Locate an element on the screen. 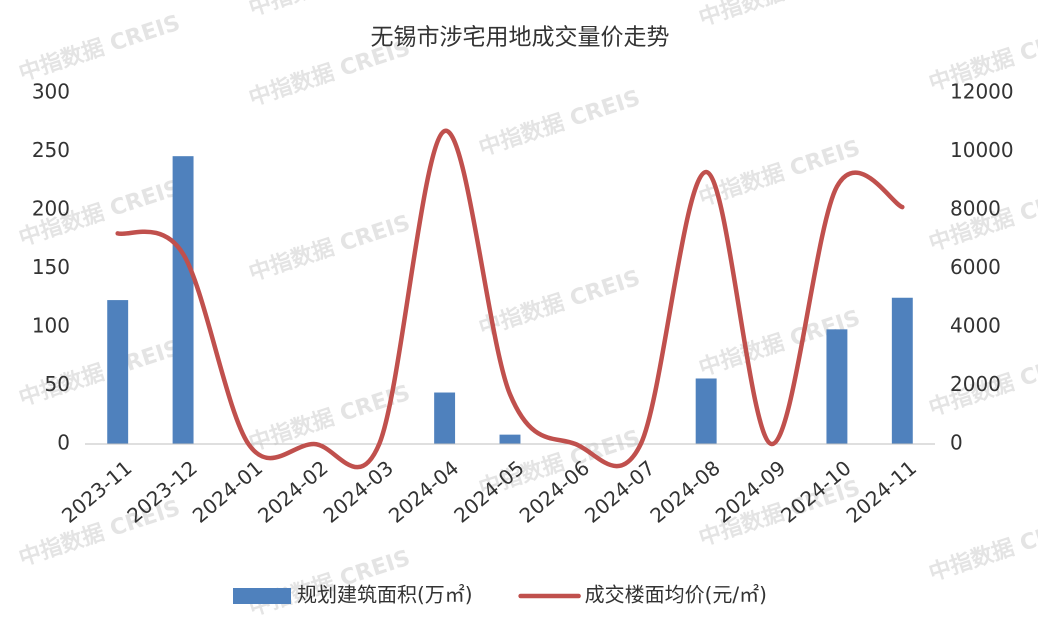 Image resolution: width=1038 pixels, height=630 pixels. y-tick-label: 100 is located at coordinates (51, 326).